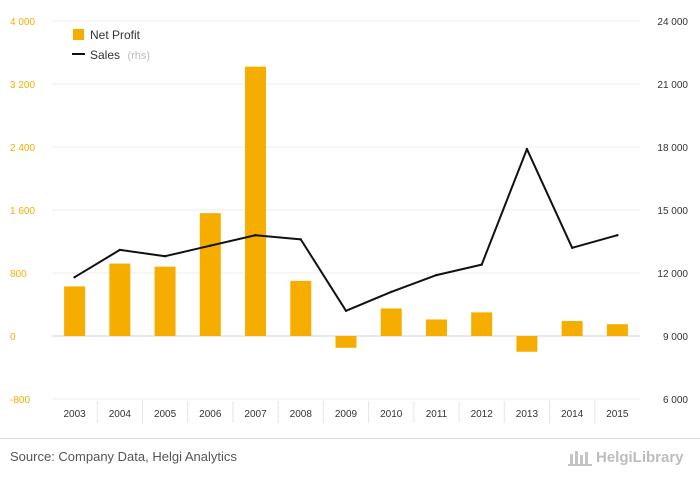  I want to click on legend: Net Profit Sales (rhs), so click(111, 45).